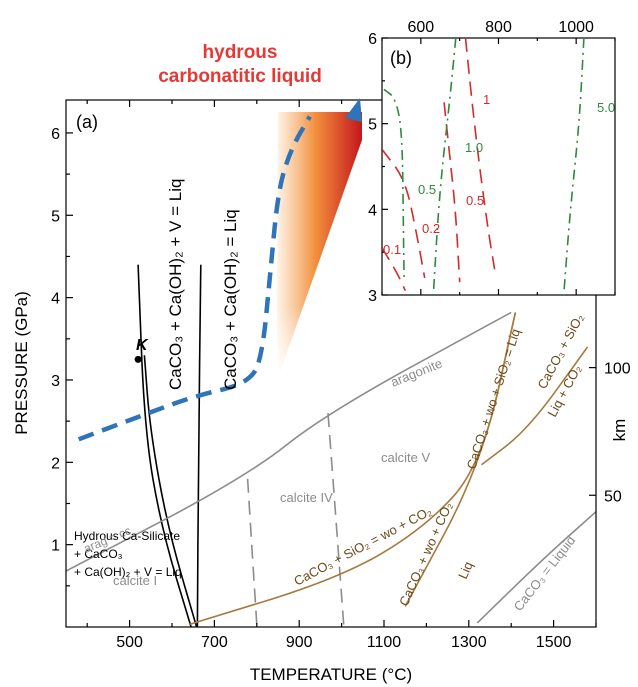  I want to click on b-ytick-label-4: 4, so click(372, 210).